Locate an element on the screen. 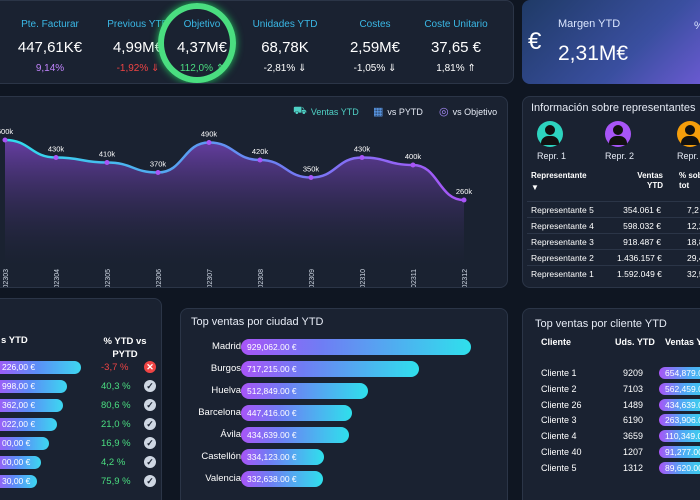 This screenshot has height=500, width=700. kpi-unit-cost: Coste Unitario 37,65 € 1,81% ⇑ is located at coordinates (456, 37).